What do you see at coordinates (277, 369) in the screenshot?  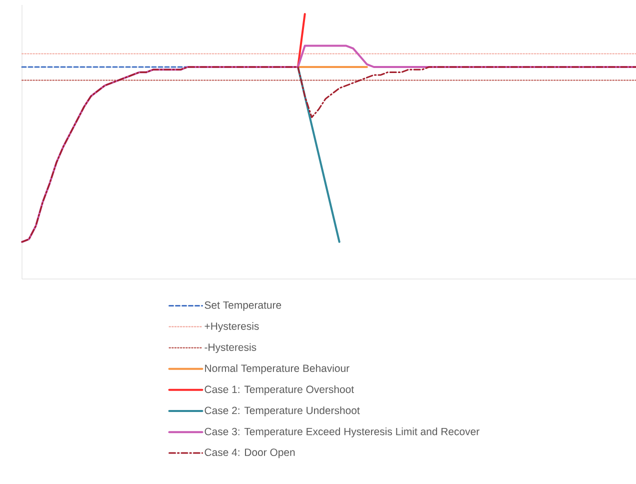 I see `legend-label: Normal Temperature Behaviour` at bounding box center [277, 369].